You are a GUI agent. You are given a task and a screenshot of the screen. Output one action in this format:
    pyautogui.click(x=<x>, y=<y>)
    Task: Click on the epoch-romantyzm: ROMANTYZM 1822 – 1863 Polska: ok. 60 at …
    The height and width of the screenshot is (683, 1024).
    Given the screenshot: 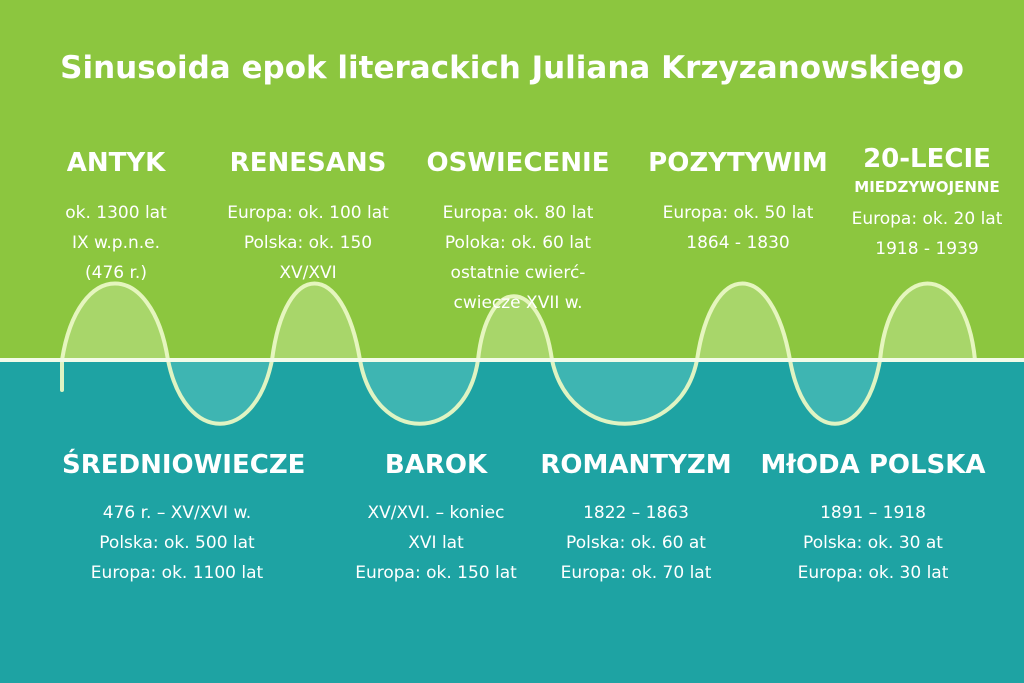 What is the action you would take?
    pyautogui.click(x=636, y=520)
    